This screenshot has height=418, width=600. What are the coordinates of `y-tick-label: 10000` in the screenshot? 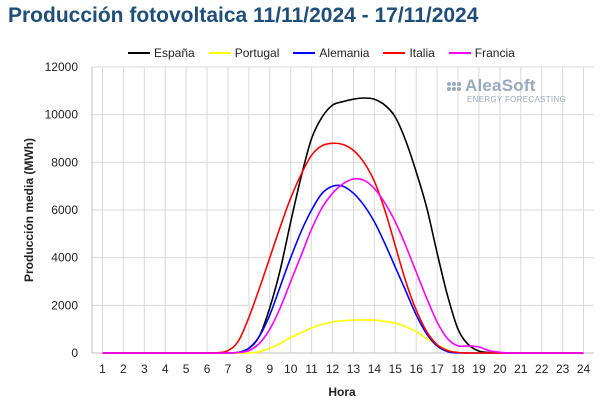 It's located at (62, 115).